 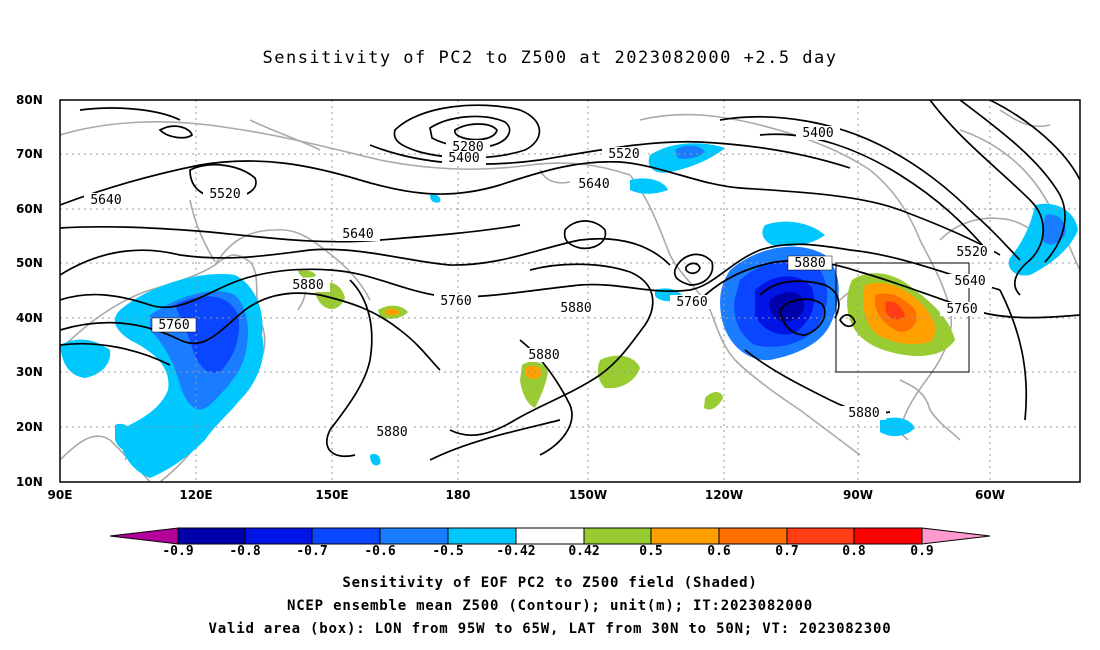 I want to click on colorbar-label: 0.5, so click(x=651, y=551).